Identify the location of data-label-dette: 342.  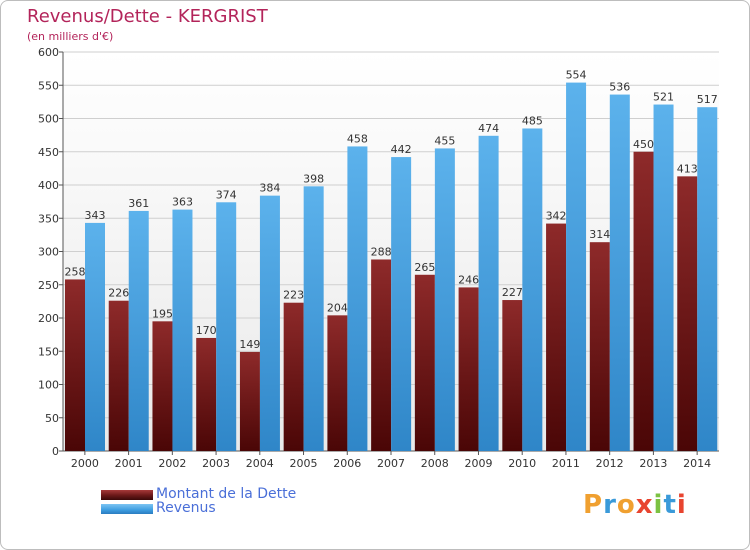
(556, 216).